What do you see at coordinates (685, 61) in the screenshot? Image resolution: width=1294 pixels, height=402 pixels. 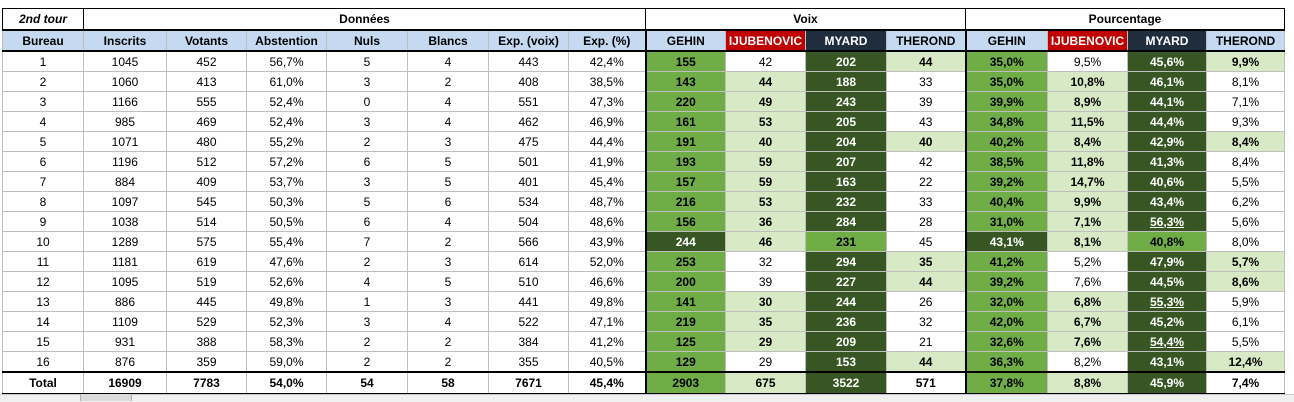 I see `cell-voix-gehin: 155` at bounding box center [685, 61].